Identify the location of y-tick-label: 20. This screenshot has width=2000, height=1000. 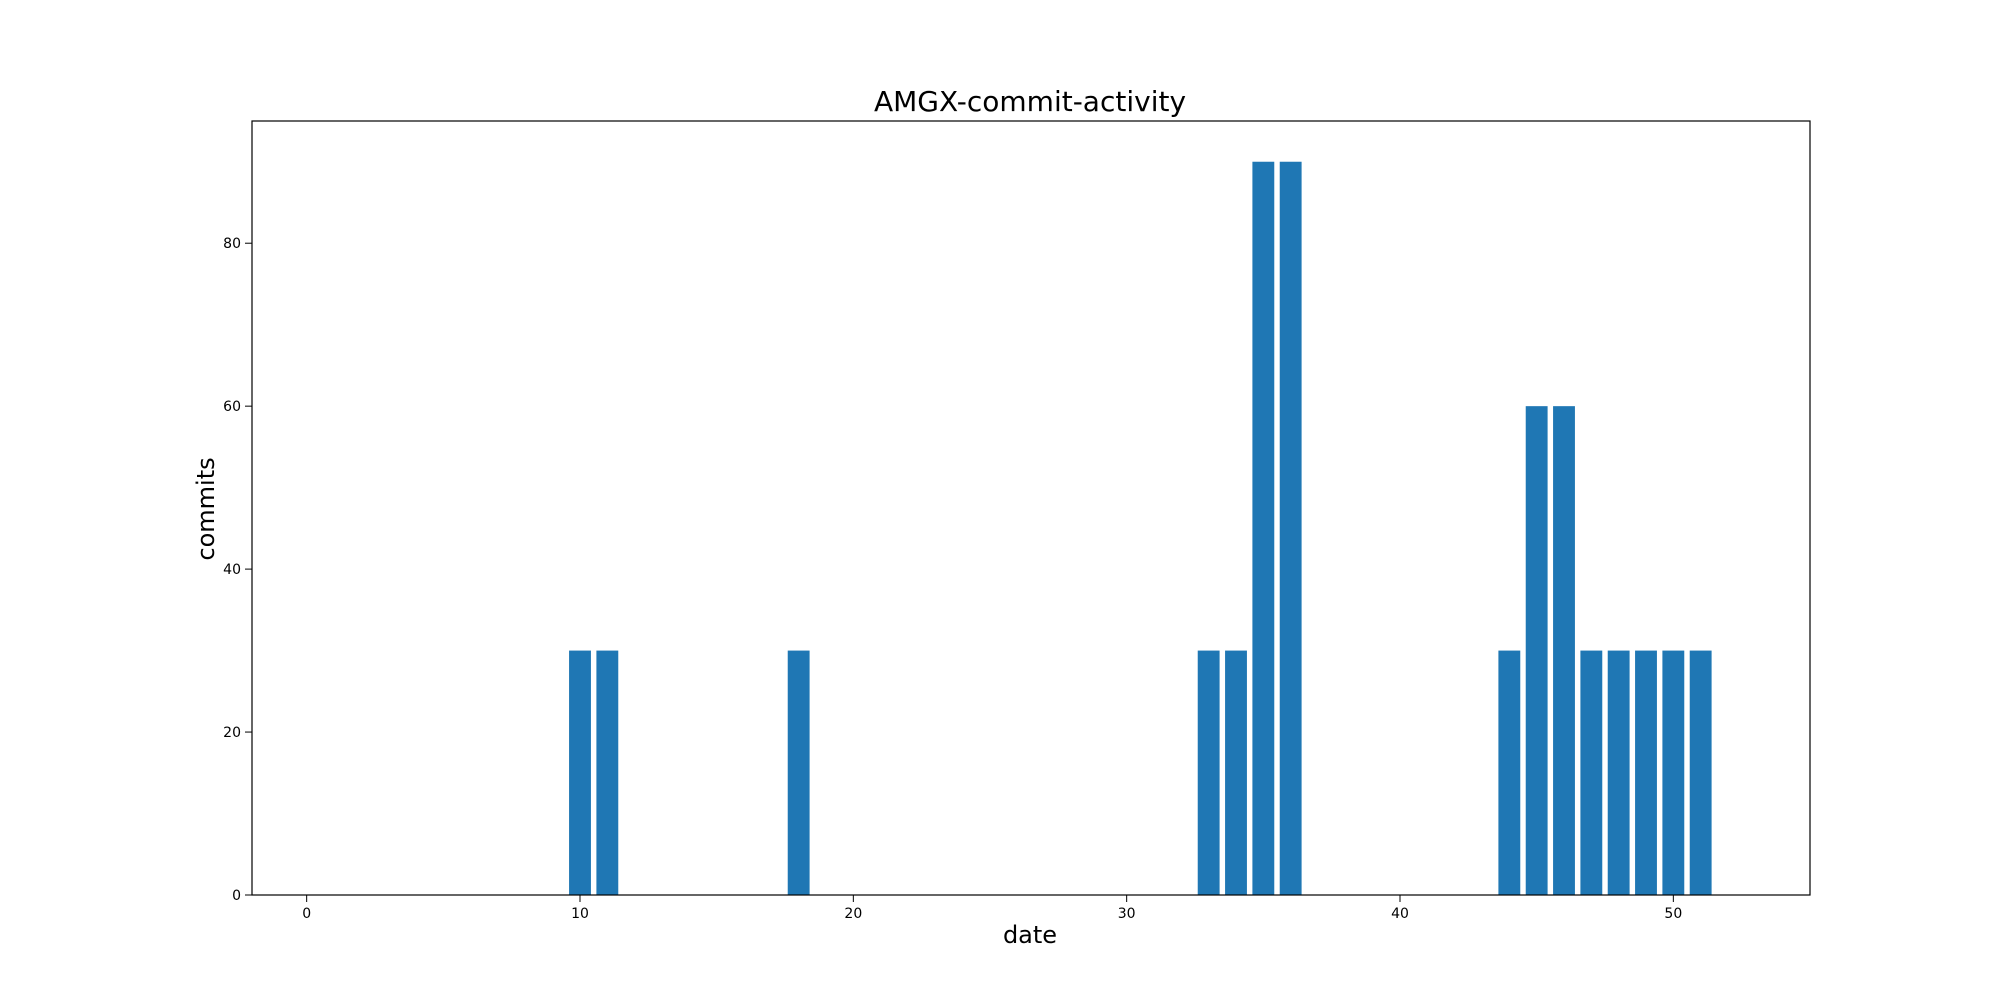
(232, 733).